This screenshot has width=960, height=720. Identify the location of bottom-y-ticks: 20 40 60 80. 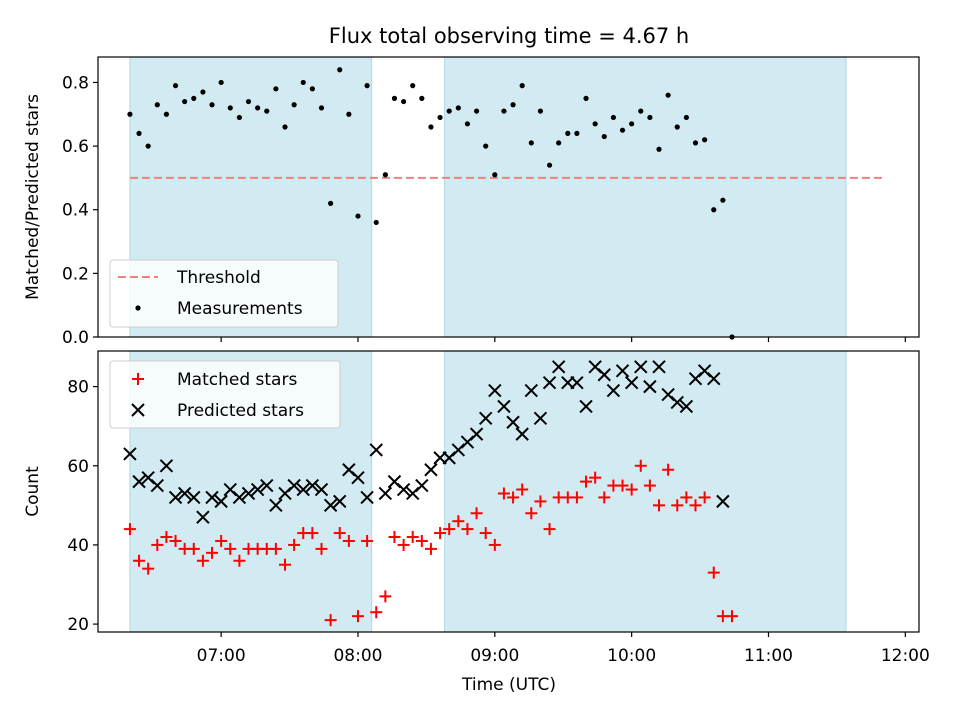
(82, 506).